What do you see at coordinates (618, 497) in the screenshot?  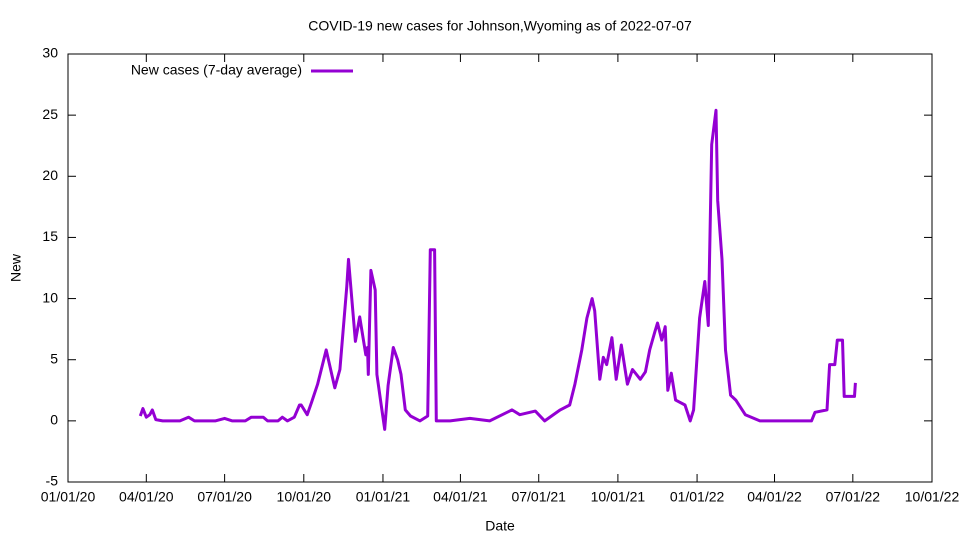 I see `x-tick-label: 10/01/21` at bounding box center [618, 497].